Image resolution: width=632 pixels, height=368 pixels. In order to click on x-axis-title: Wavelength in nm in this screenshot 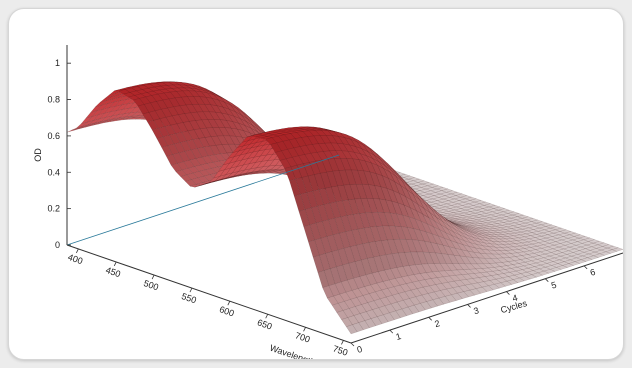, I will do `click(304, 351)`.